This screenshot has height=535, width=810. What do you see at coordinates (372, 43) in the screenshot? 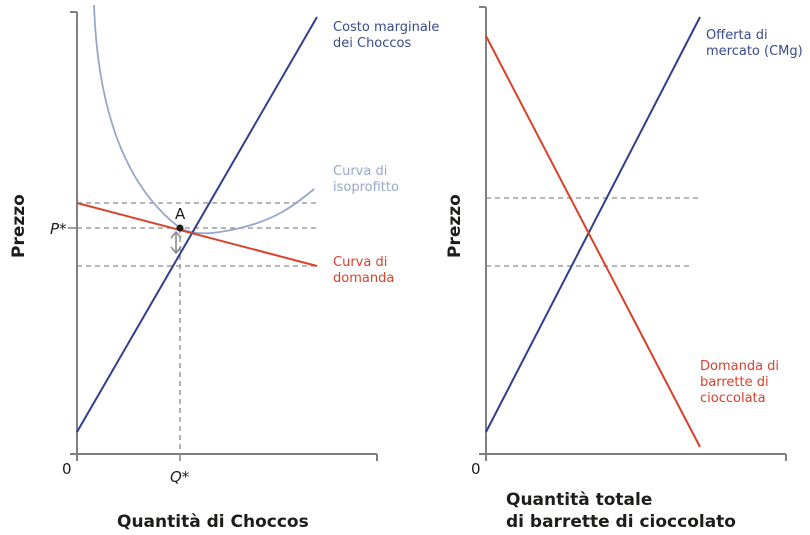
I see `mc-label-line2: dei Choccos` at bounding box center [372, 43].